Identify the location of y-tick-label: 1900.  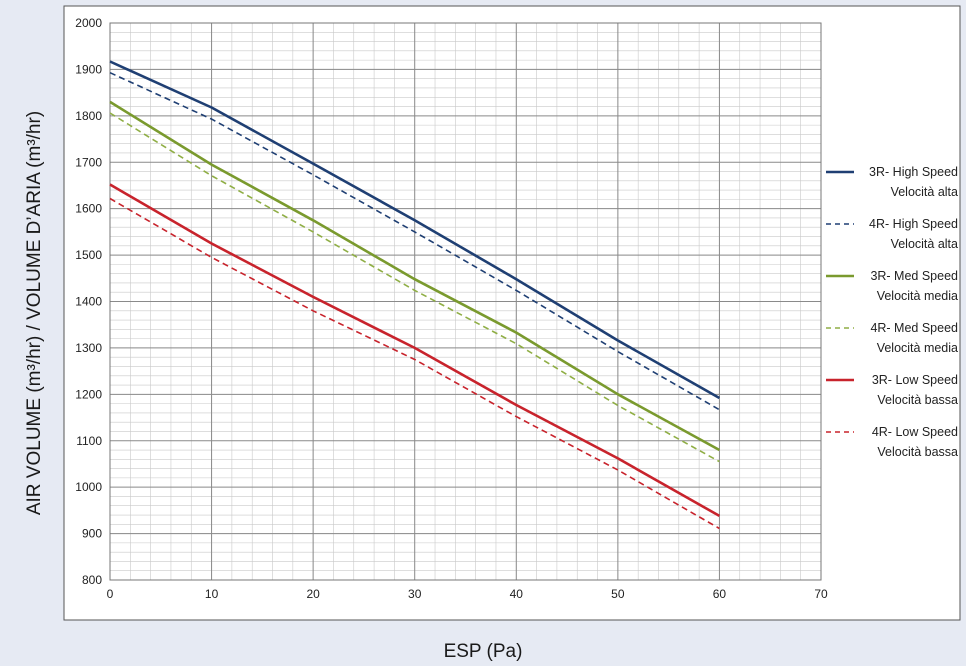
(88, 69).